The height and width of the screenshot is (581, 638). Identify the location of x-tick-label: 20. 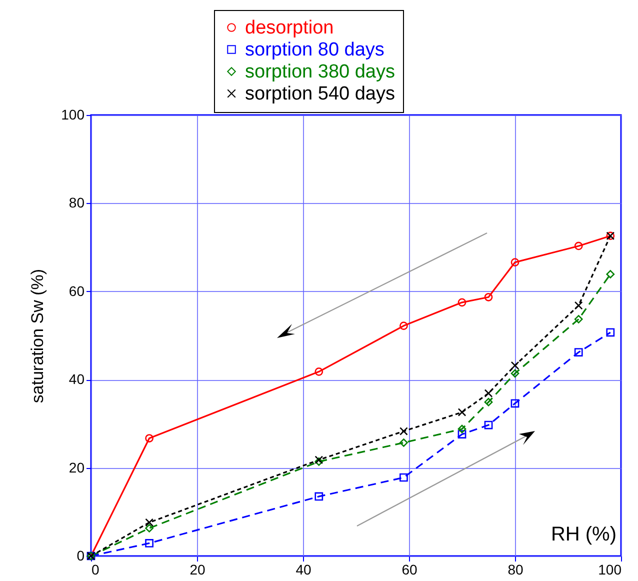
(198, 570).